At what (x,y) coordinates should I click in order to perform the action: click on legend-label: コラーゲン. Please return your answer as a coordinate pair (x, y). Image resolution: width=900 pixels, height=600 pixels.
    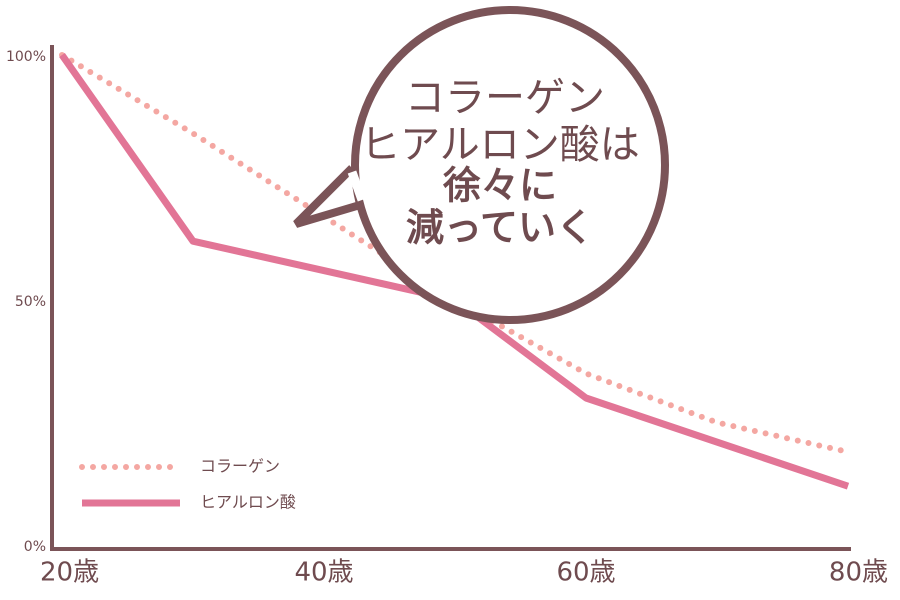
    Looking at the image, I should click on (240, 466).